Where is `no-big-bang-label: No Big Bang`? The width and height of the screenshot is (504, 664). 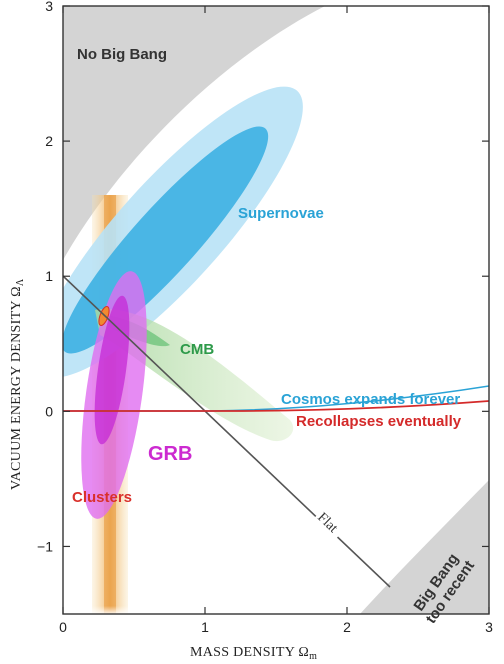
no-big-bang-label: No Big Bang is located at coordinates (122, 54).